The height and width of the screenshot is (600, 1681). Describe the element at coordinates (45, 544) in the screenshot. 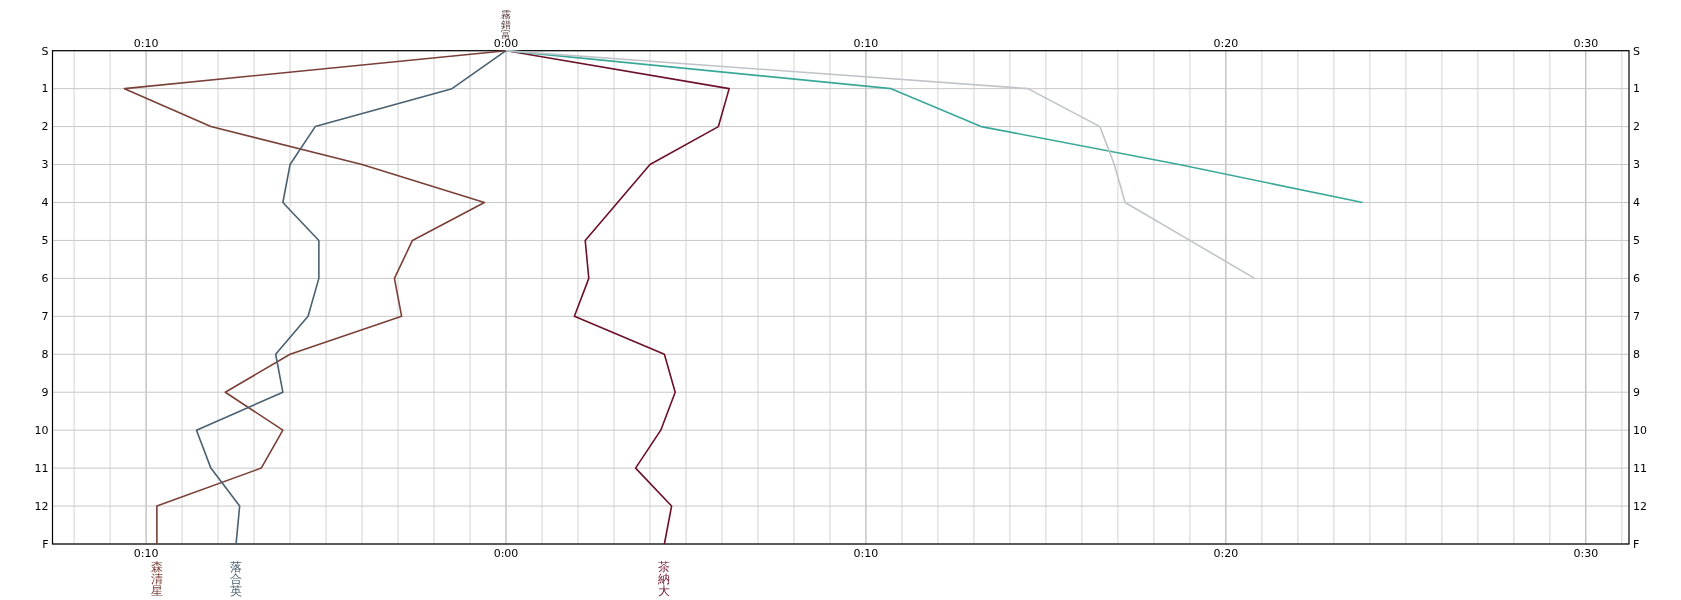

I see `category-label: F` at that location.